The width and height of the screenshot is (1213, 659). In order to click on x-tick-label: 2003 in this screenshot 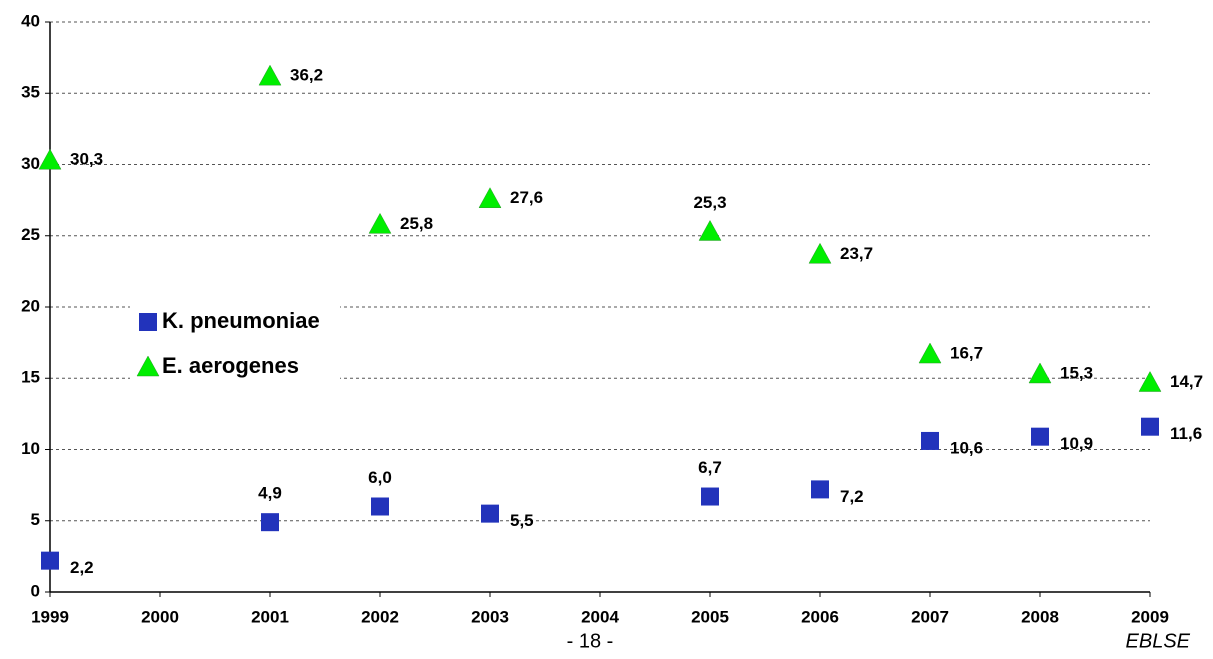, I will do `click(490, 616)`.